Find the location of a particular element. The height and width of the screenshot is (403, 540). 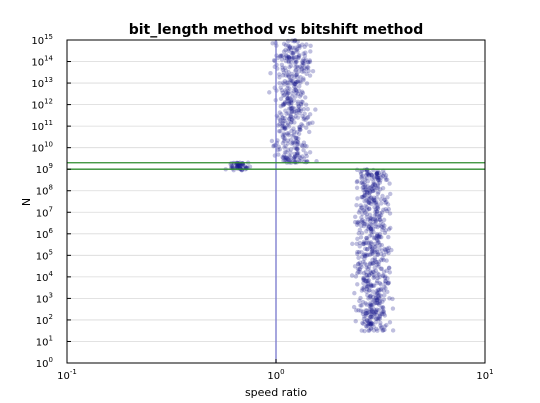

y-tick-label: 10² is located at coordinates (44, 320).